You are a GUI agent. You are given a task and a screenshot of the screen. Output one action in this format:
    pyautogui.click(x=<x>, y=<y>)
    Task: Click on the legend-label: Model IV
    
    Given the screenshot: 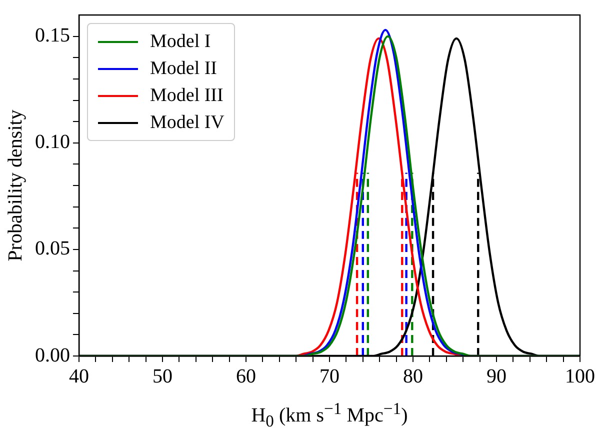 What is the action you would take?
    pyautogui.click(x=187, y=123)
    